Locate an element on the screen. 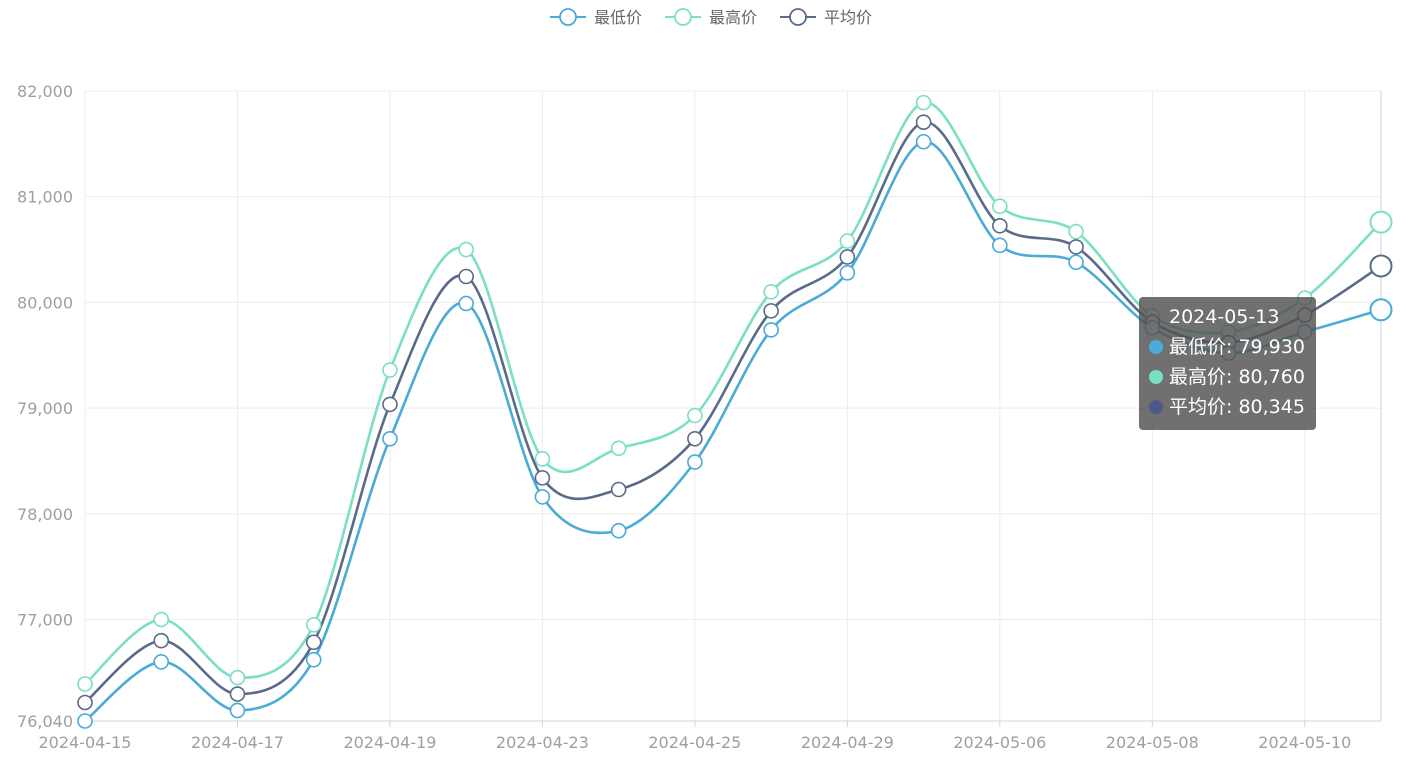  y-tick-label: 79,000 is located at coordinates (45, 408).